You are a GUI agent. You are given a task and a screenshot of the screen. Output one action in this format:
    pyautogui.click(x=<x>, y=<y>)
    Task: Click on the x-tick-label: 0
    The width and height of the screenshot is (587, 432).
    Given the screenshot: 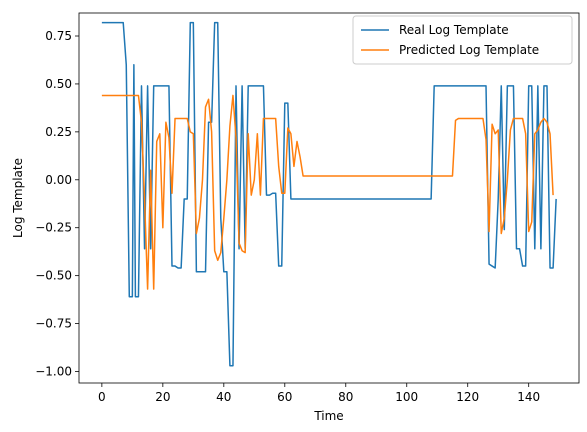 What is the action you would take?
    pyautogui.click(x=102, y=397)
    